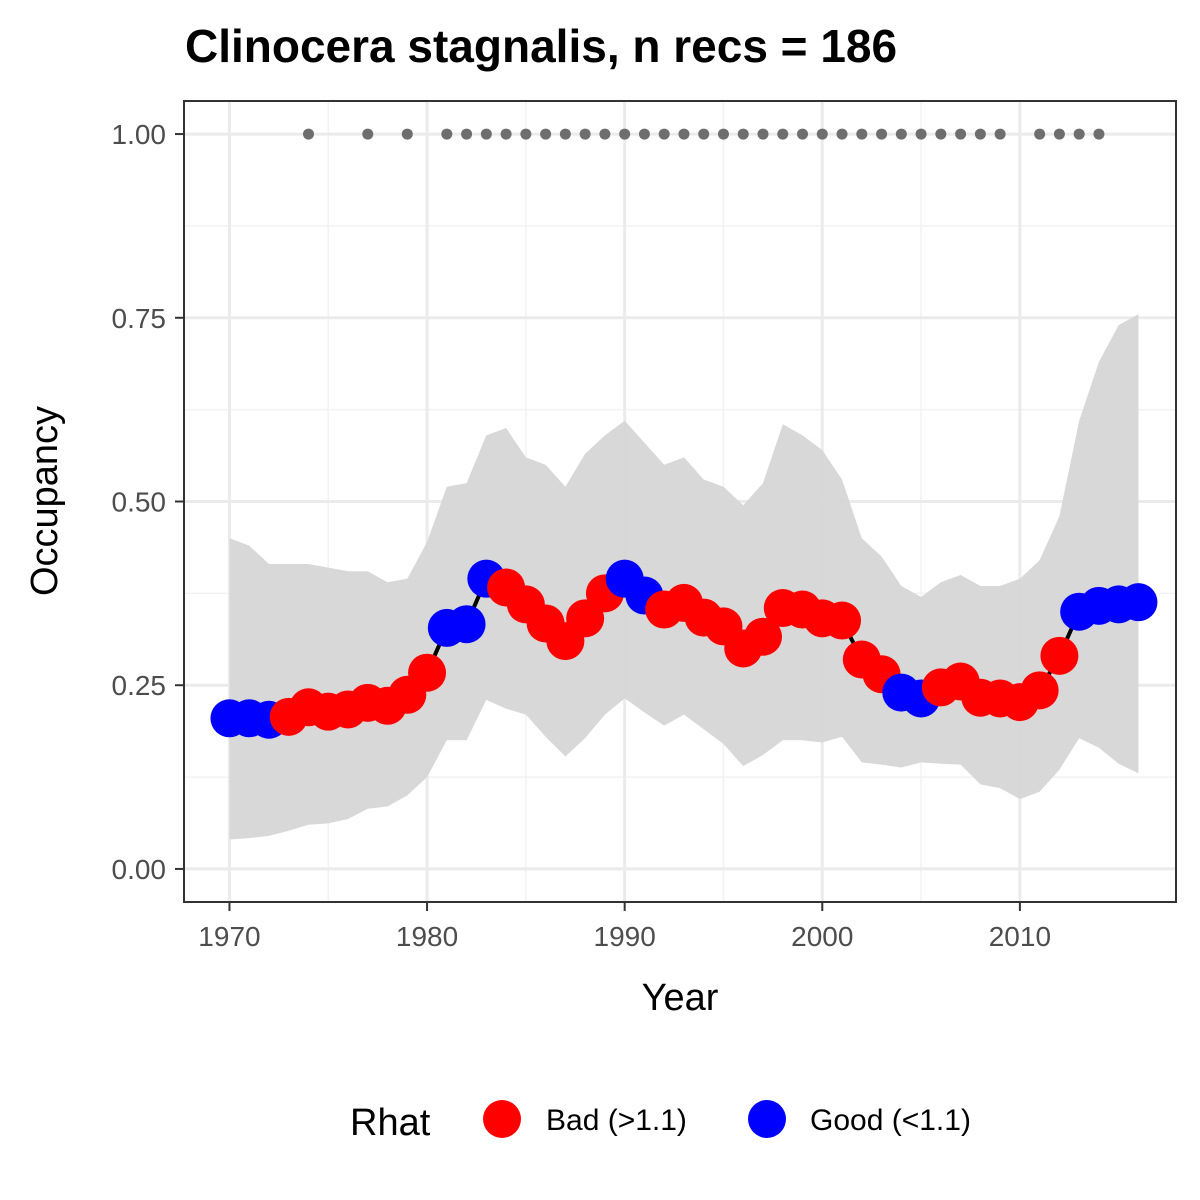 Image resolution: width=1200 pixels, height=1200 pixels. What do you see at coordinates (541, 46) in the screenshot?
I see `chart-title: Clinocera stagnalis, n recs = 186` at bounding box center [541, 46].